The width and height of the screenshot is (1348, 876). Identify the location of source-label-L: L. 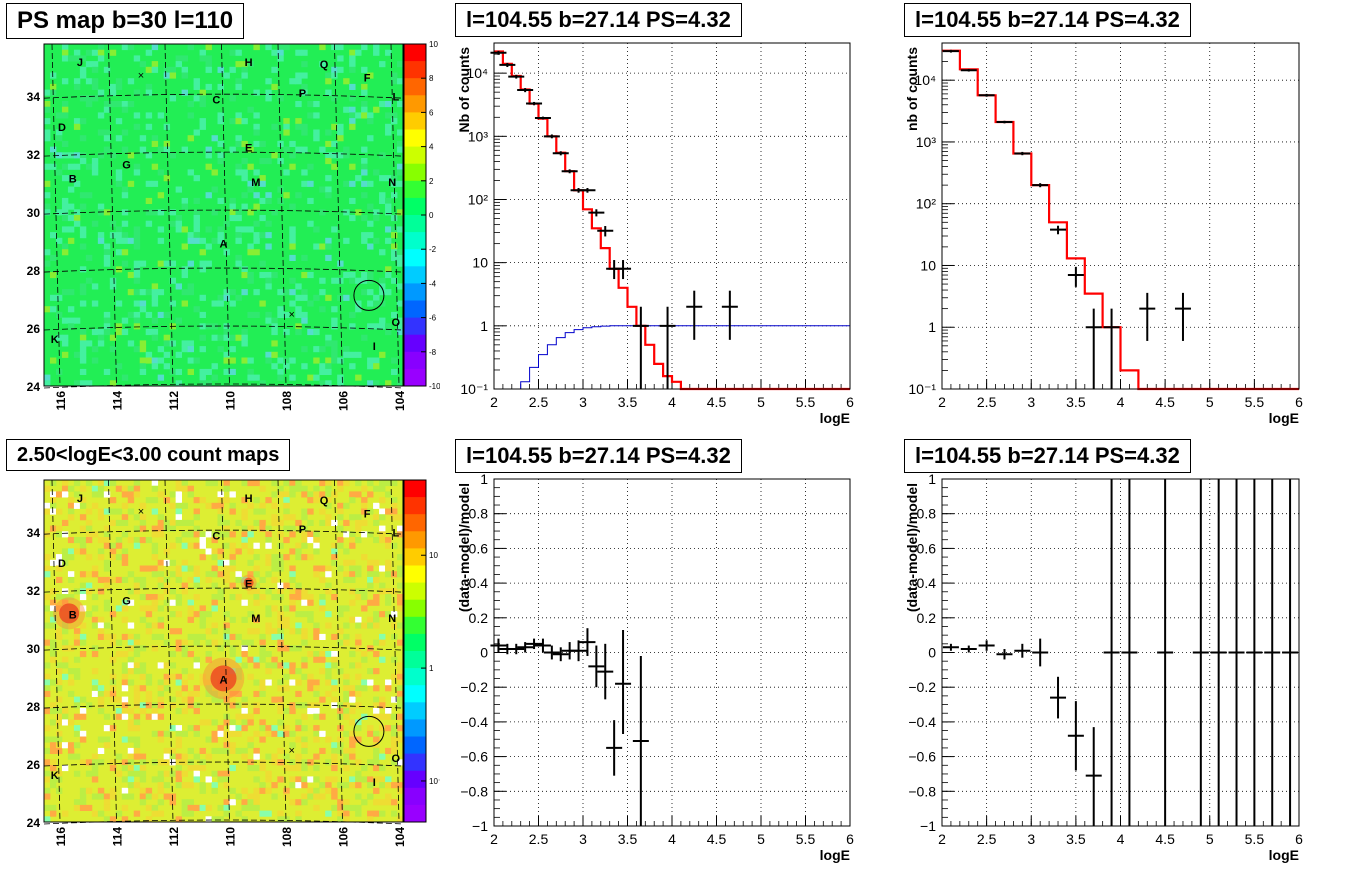
(395, 97).